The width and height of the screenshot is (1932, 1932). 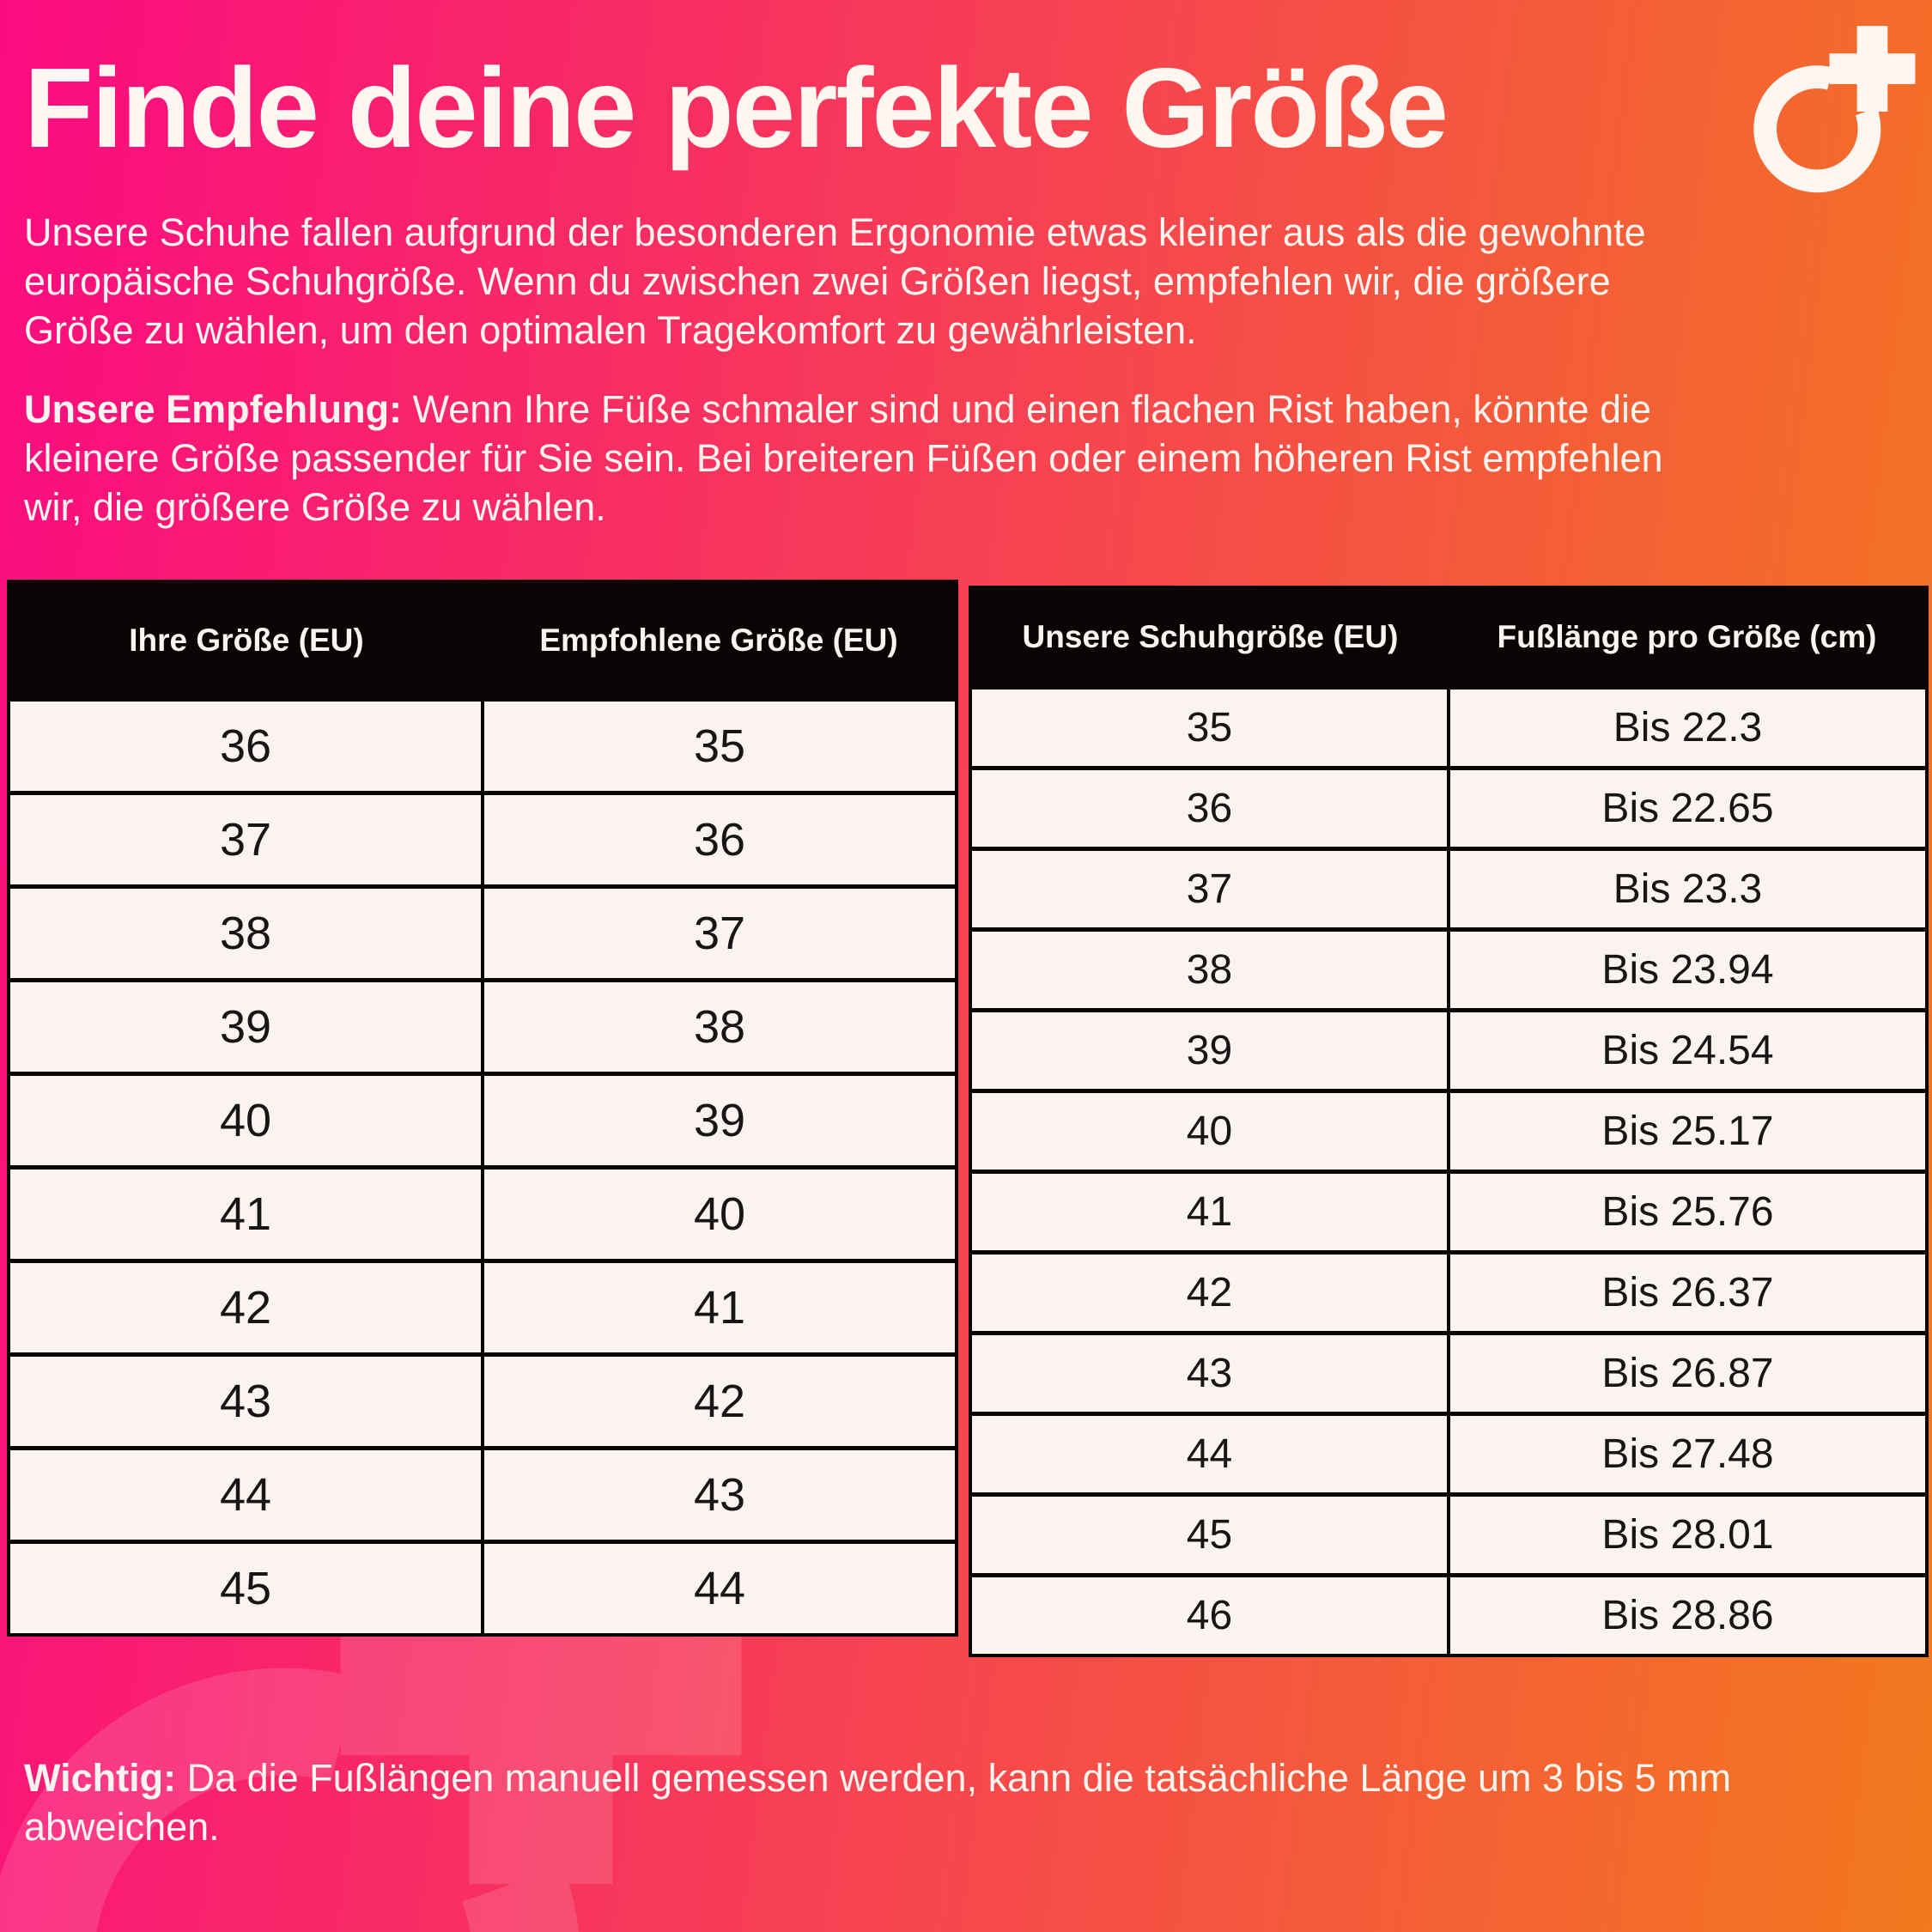 What do you see at coordinates (122, 1827) in the screenshot?
I see `footnote-line: abweichen.` at bounding box center [122, 1827].